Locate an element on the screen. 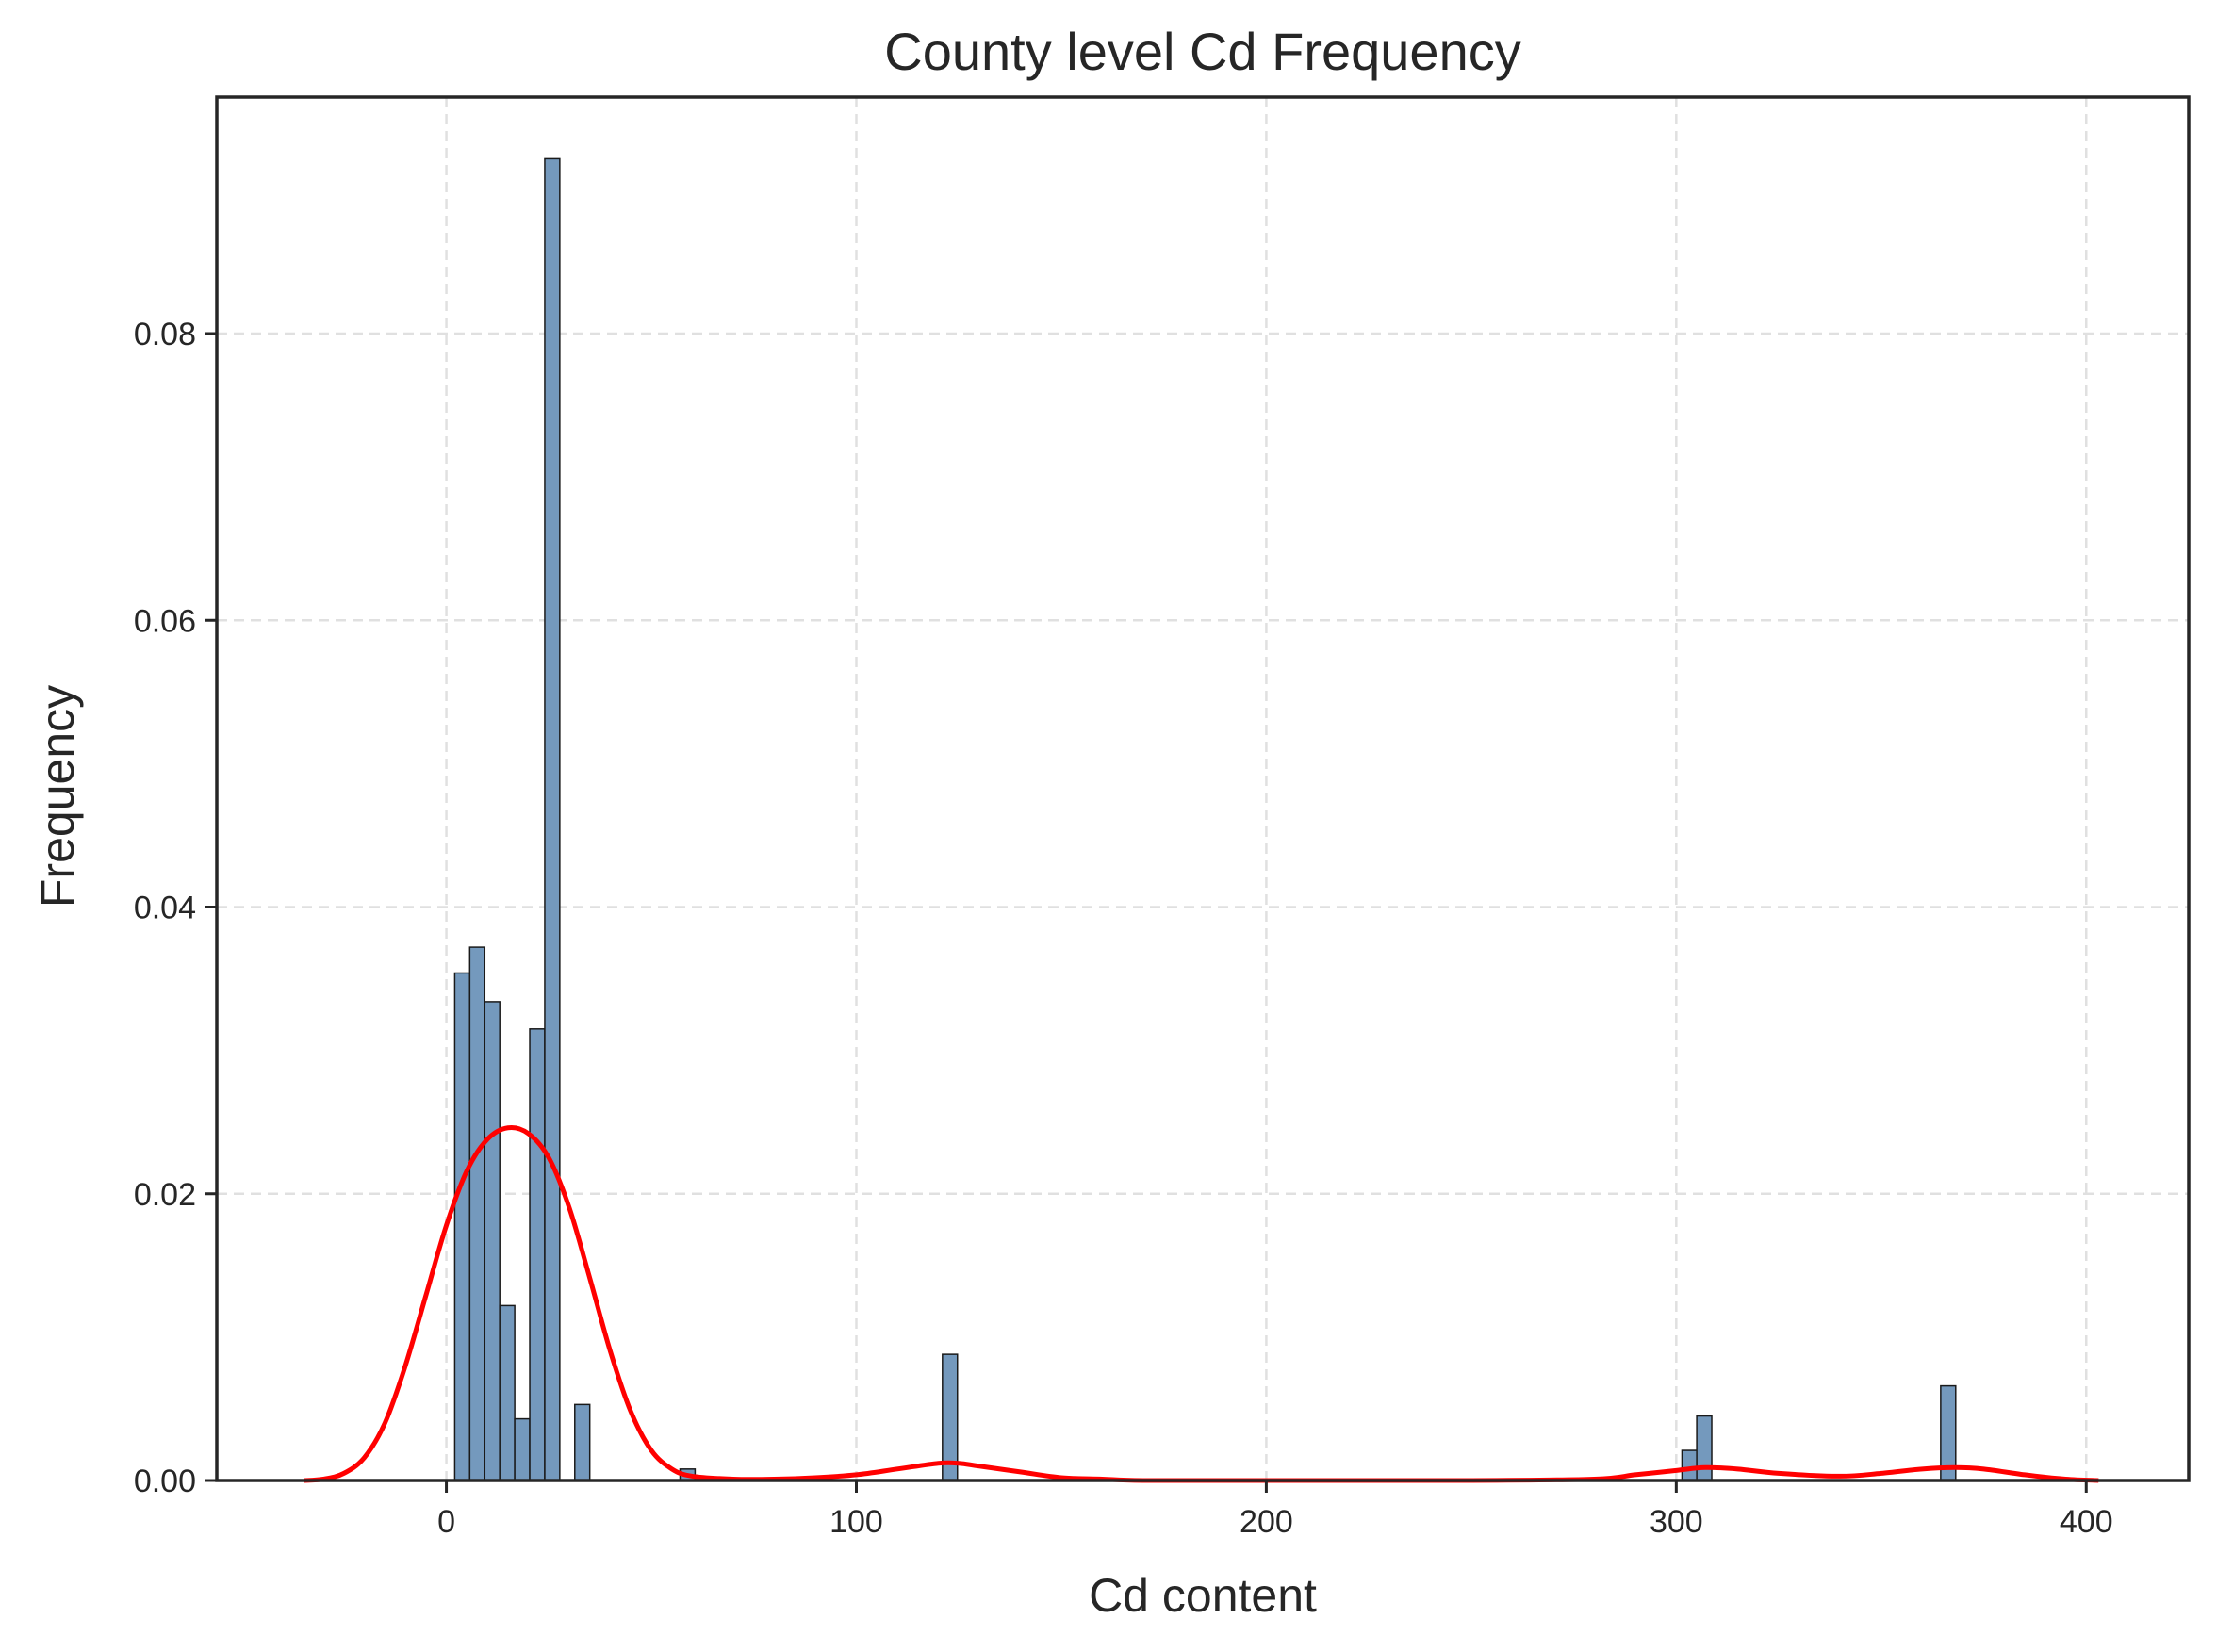 The height and width of the screenshot is (1652, 2217). x-tick-label: 0 is located at coordinates (446, 1522).